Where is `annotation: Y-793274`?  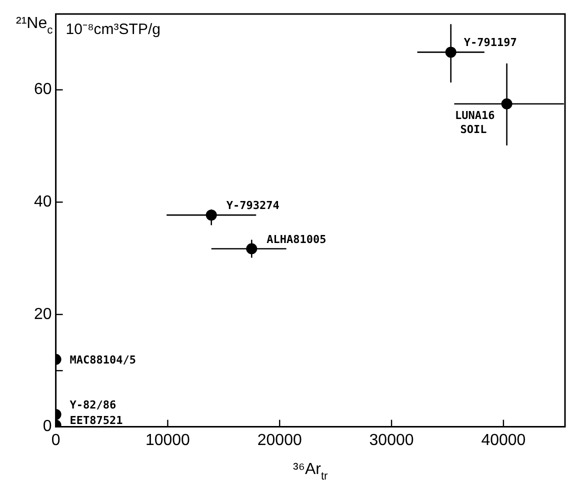 annotation: Y-793274 is located at coordinates (253, 205).